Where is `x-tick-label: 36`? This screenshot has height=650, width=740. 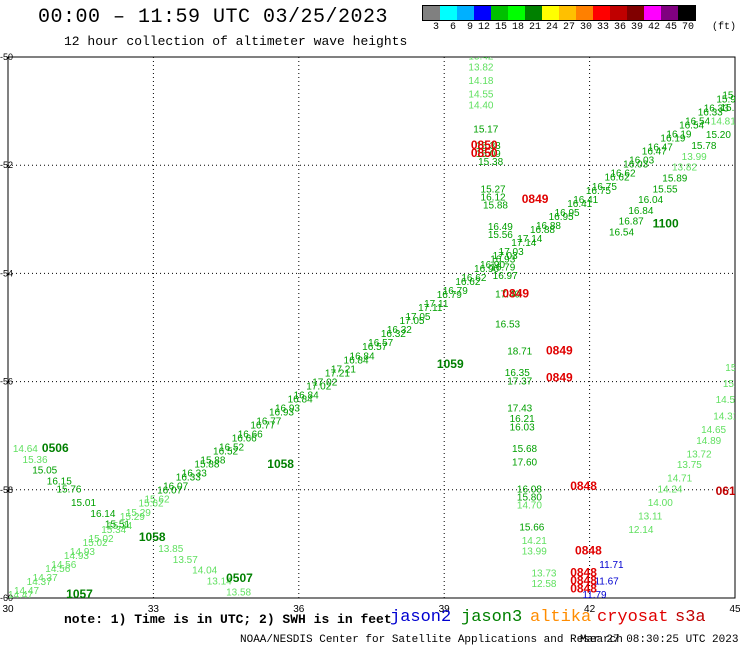
x-tick-label: 36 is located at coordinates (299, 609).